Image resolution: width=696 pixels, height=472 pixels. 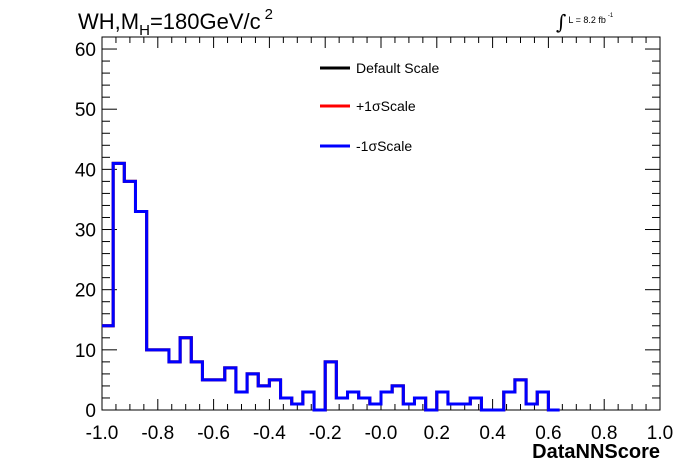 What do you see at coordinates (660, 433) in the screenshot?
I see `x-tick-label: 1.0` at bounding box center [660, 433].